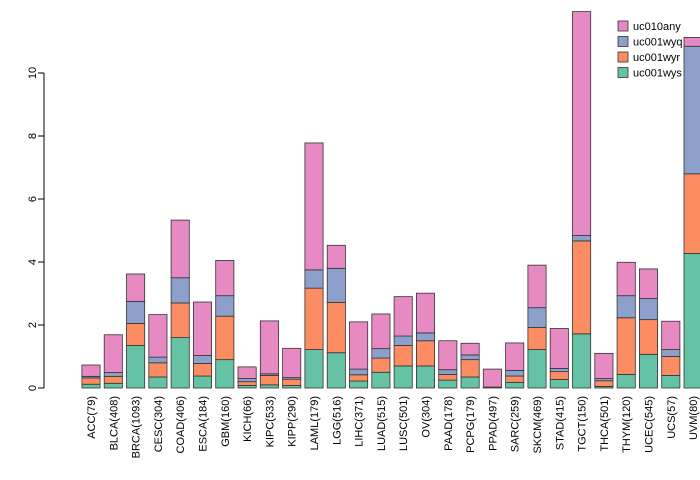 The height and width of the screenshot is (480, 700). Describe the element at coordinates (657, 27) in the screenshot. I see `legend-label-uc010any: uc010any` at that location.